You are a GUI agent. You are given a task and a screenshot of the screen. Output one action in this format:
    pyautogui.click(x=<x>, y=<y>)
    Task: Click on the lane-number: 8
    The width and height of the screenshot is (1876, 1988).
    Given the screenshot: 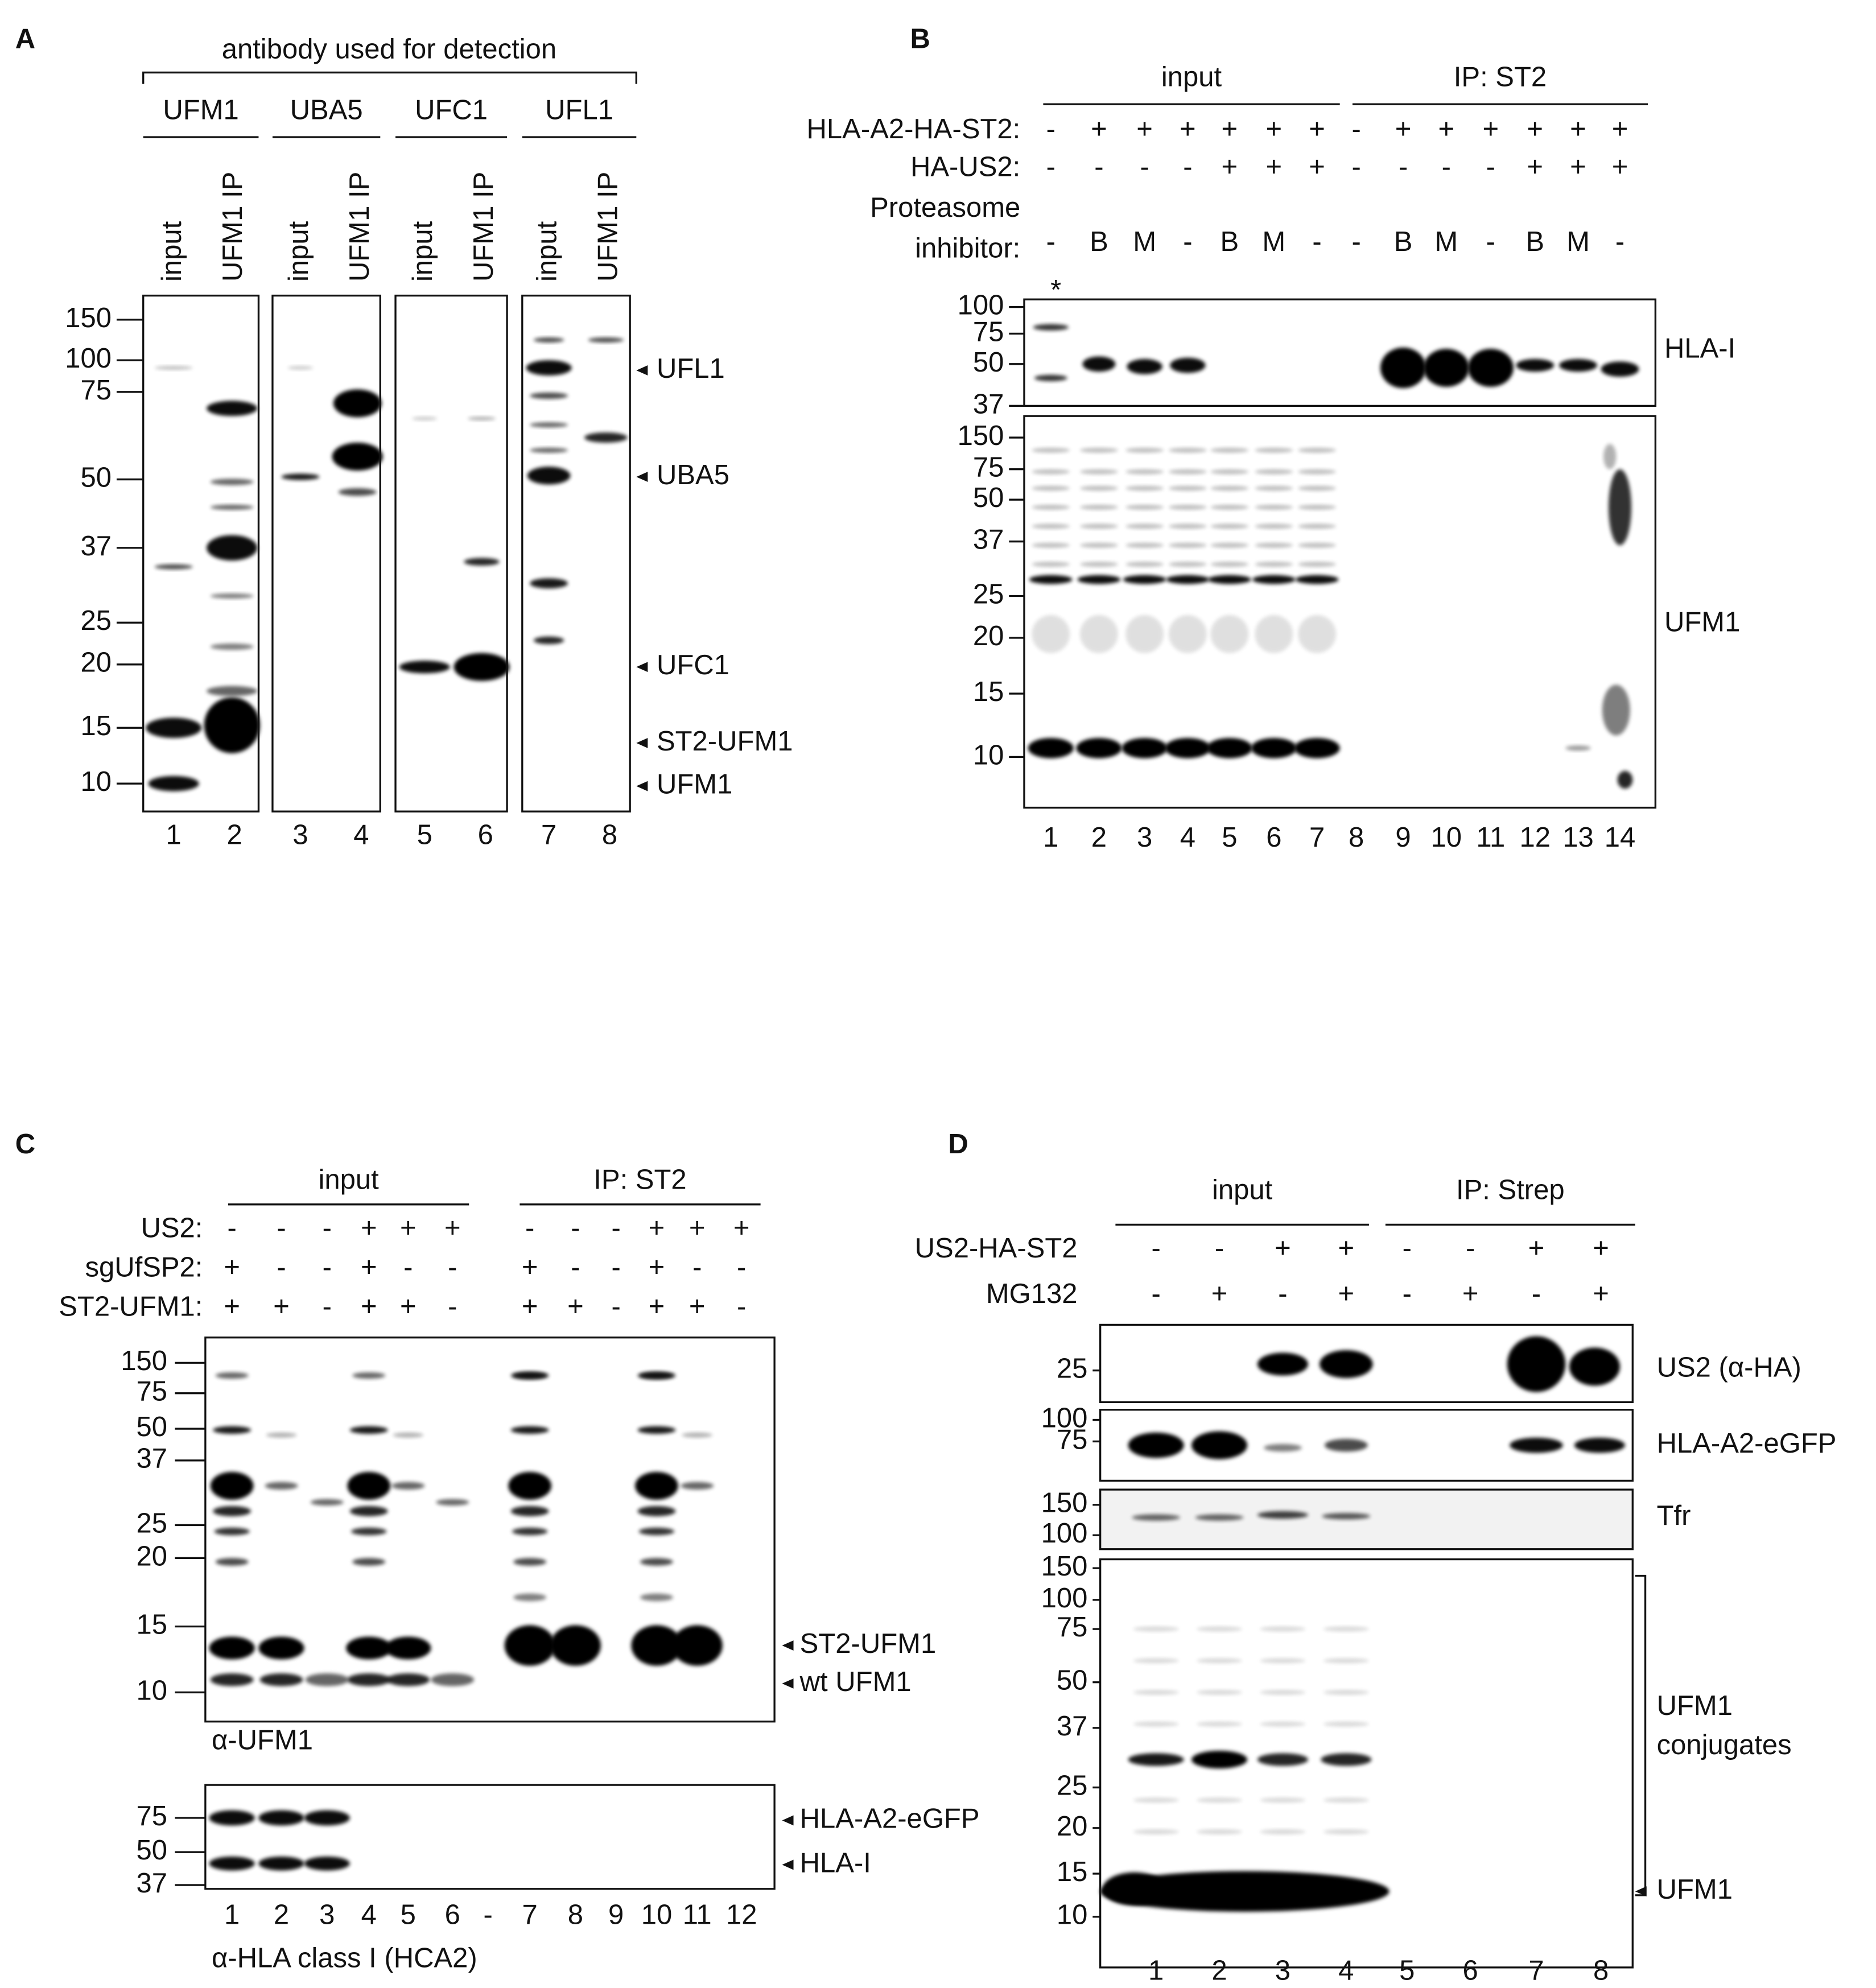 What is the action you would take?
    pyautogui.click(x=1356, y=837)
    